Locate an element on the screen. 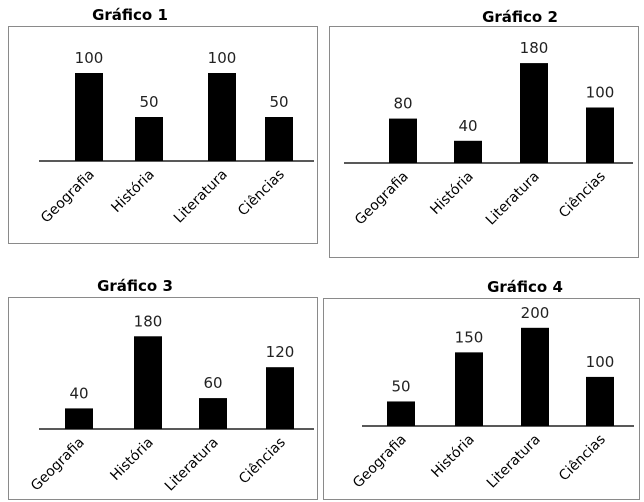  data-label-literatura: 180 is located at coordinates (534, 48).